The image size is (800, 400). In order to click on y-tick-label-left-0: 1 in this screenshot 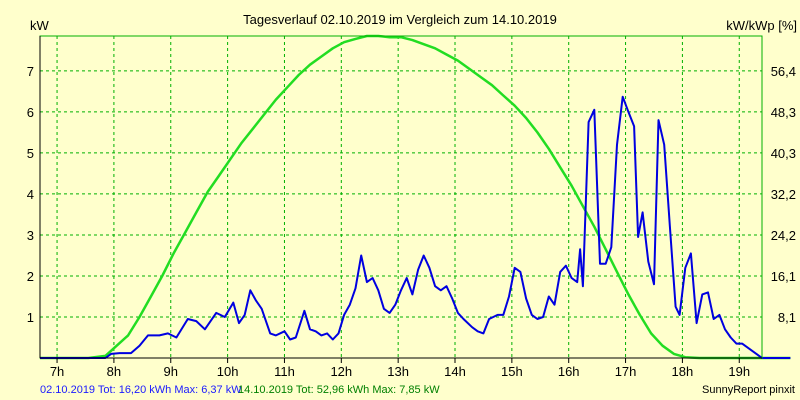, I will do `click(30, 317)`.